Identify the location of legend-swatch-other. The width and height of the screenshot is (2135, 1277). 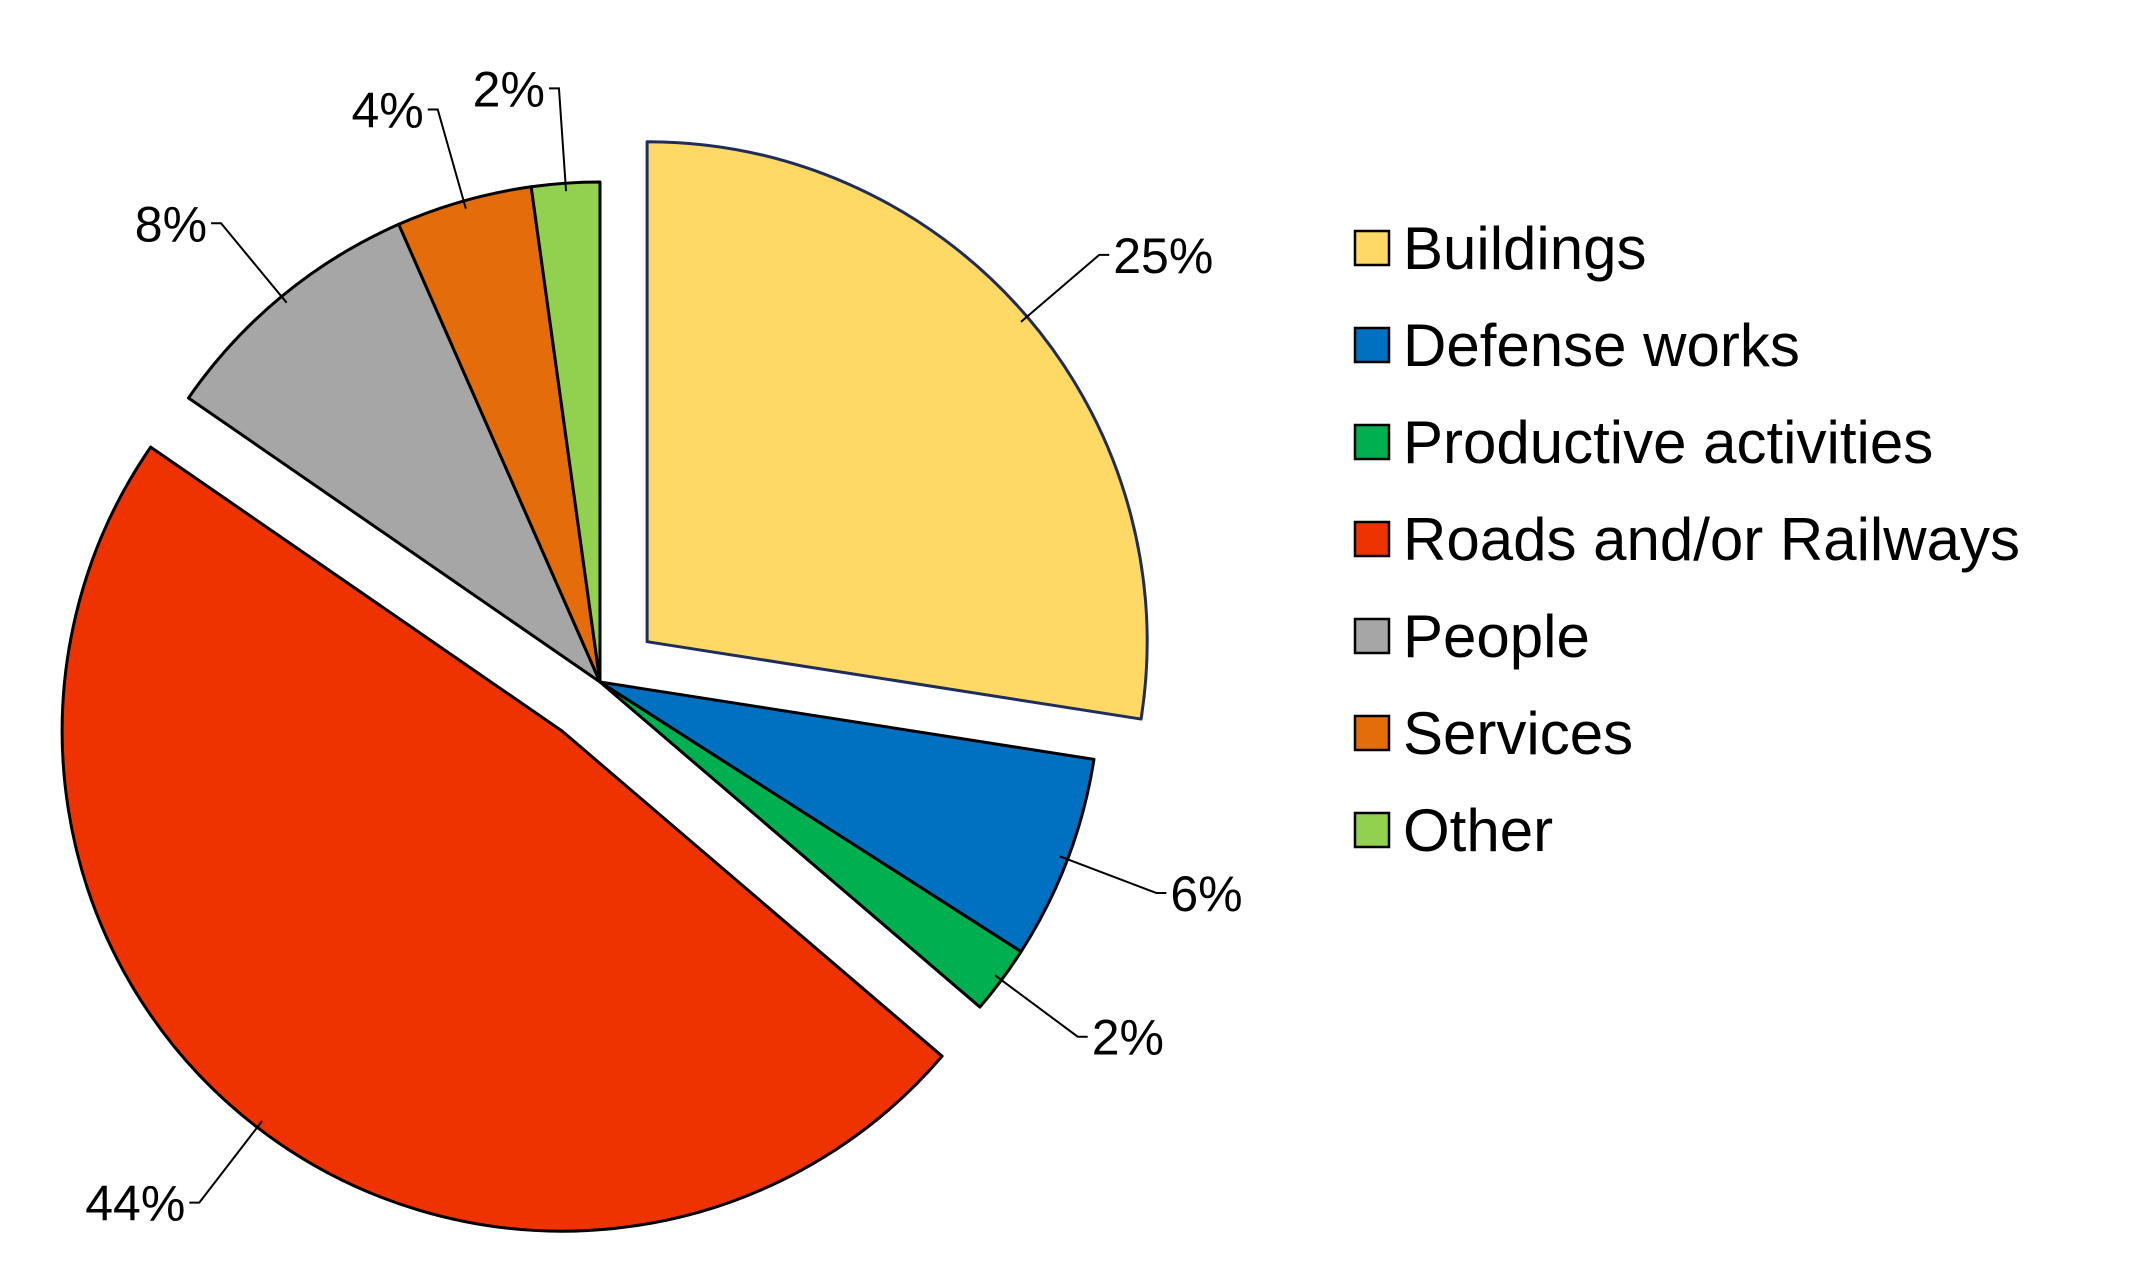
(1372, 830).